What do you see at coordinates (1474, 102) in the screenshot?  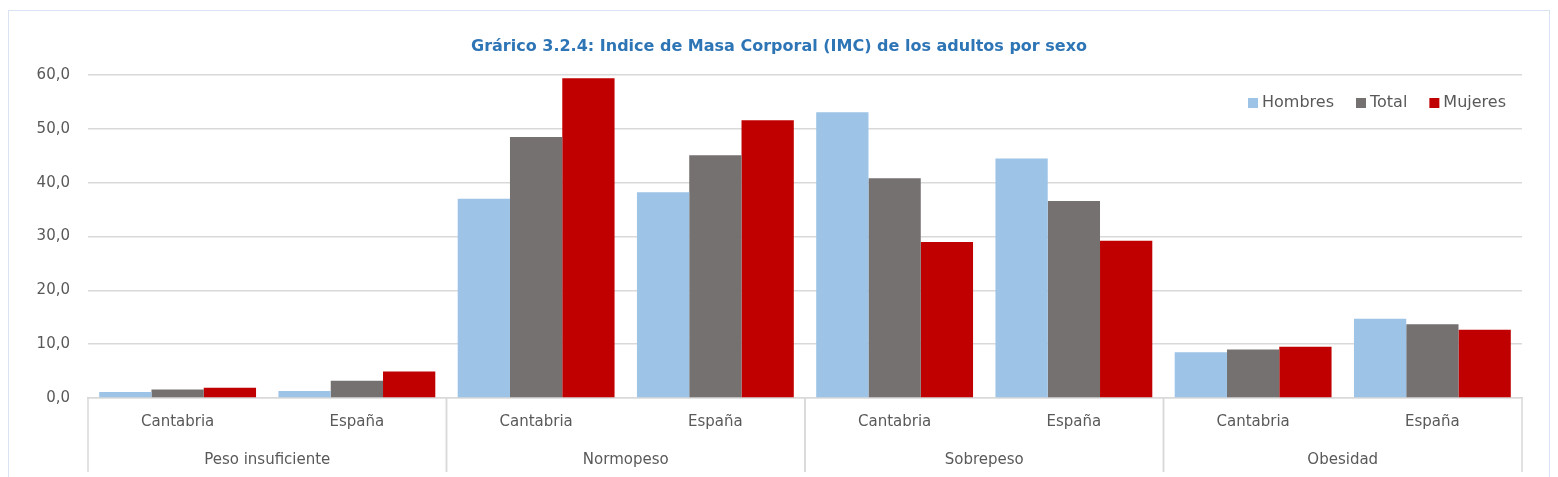 I see `legend-label: Mujeres` at bounding box center [1474, 102].